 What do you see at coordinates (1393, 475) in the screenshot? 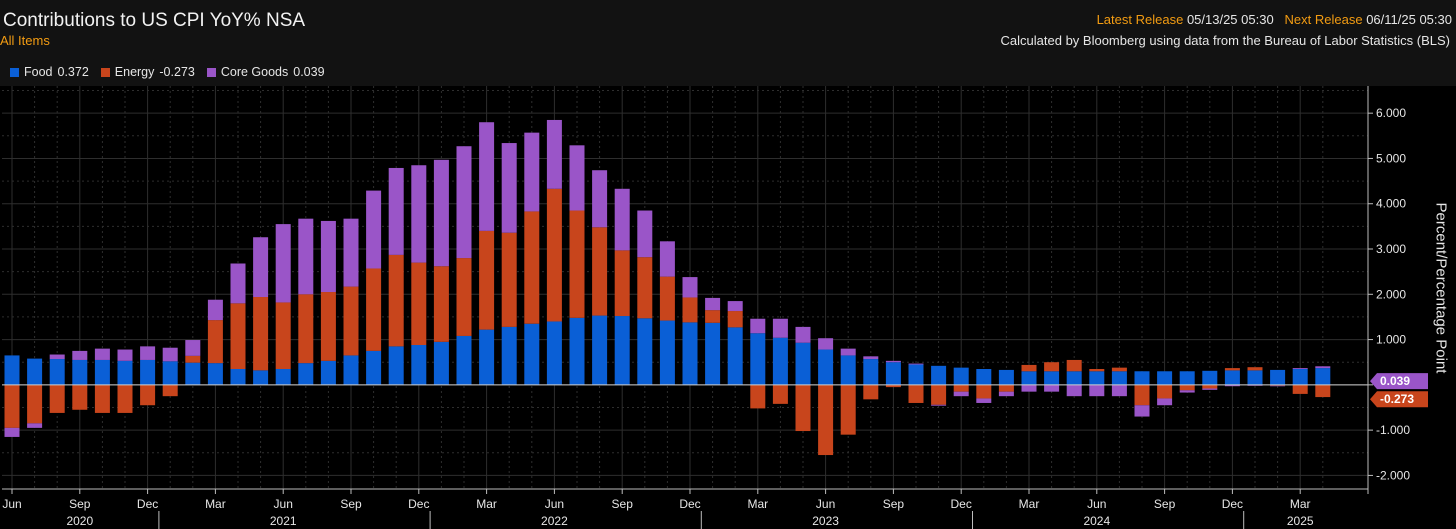
I see `y-tick-label: -2.000` at bounding box center [1393, 475].